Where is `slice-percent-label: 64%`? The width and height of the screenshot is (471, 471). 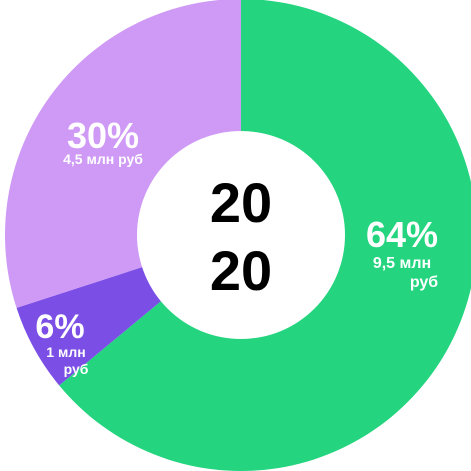 slice-percent-label: 64% is located at coordinates (402, 234).